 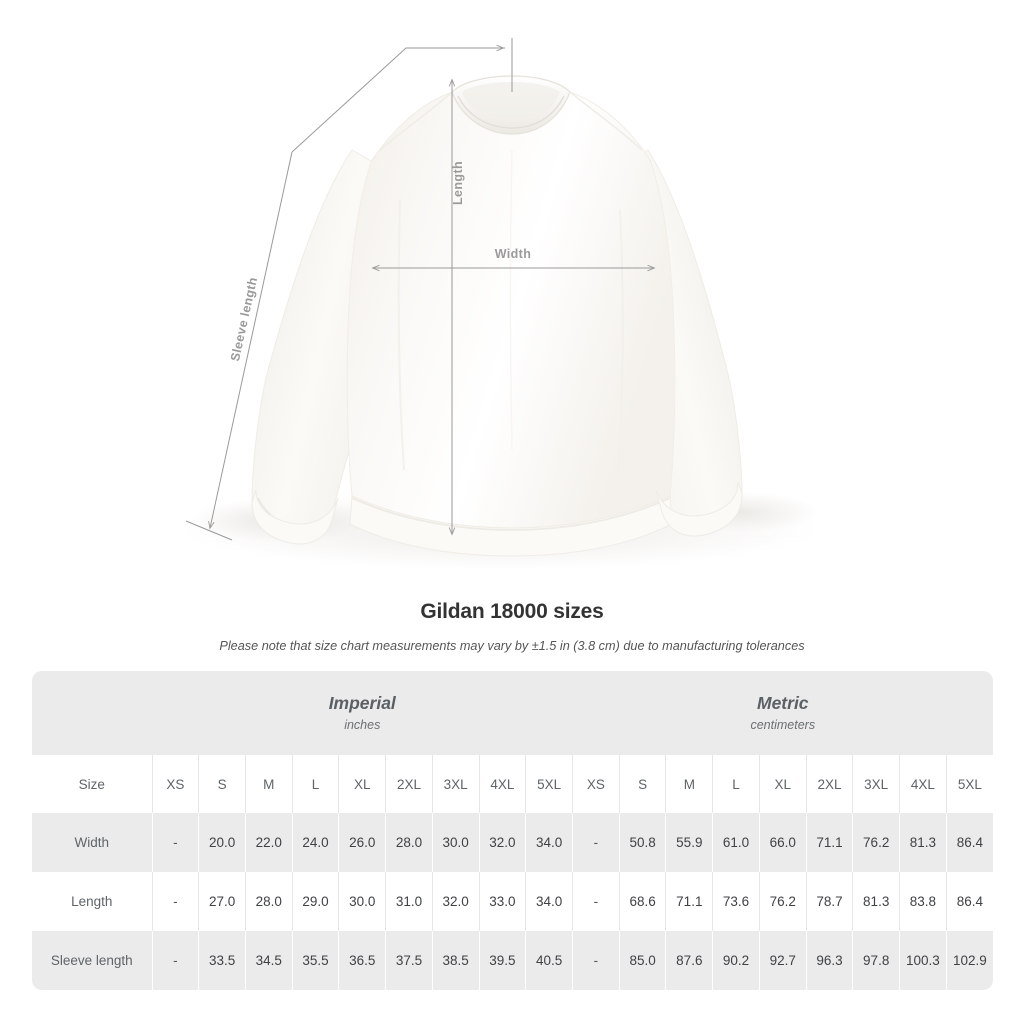 I want to click on width-label: Width, so click(x=513, y=254).